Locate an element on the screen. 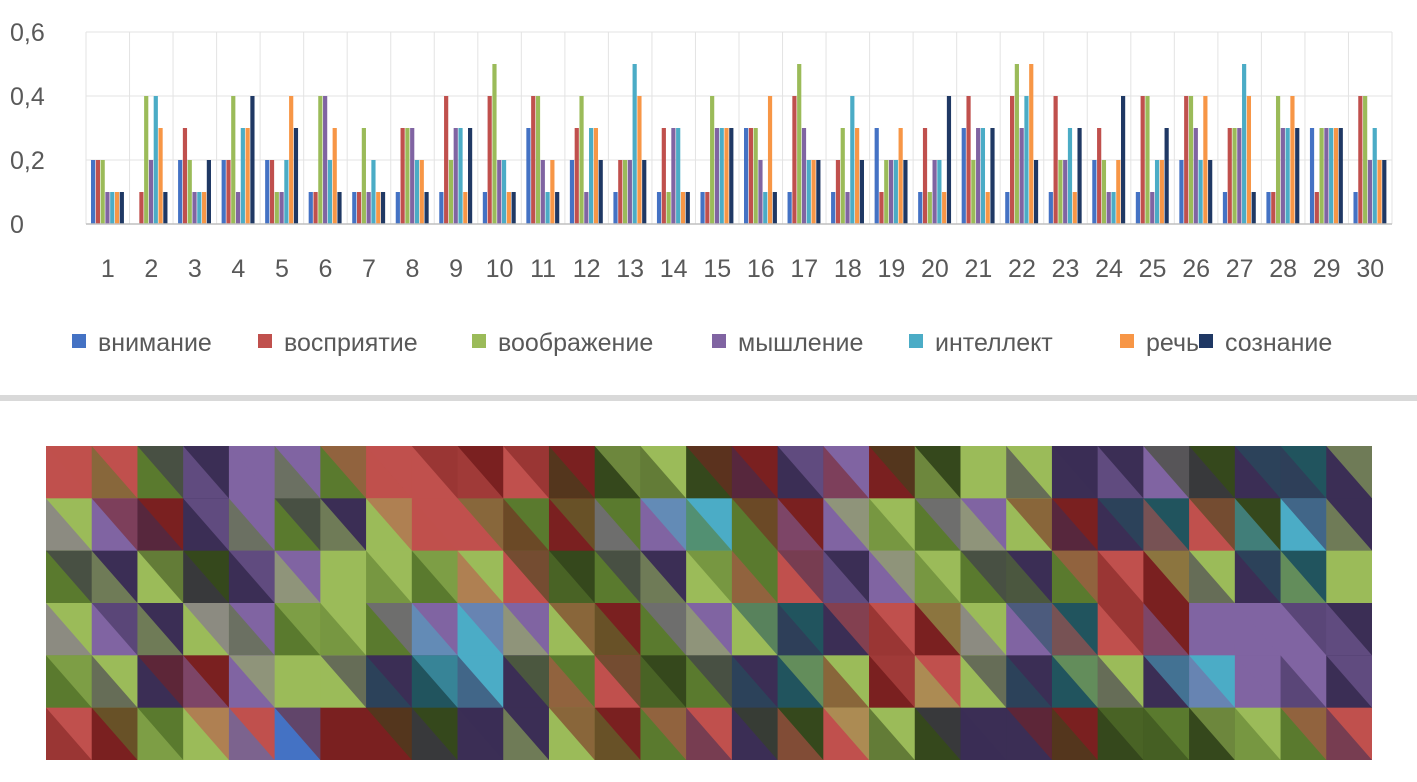 Image resolution: width=1417 pixels, height=782 pixels. bar-внимание-17 is located at coordinates (789, 208).